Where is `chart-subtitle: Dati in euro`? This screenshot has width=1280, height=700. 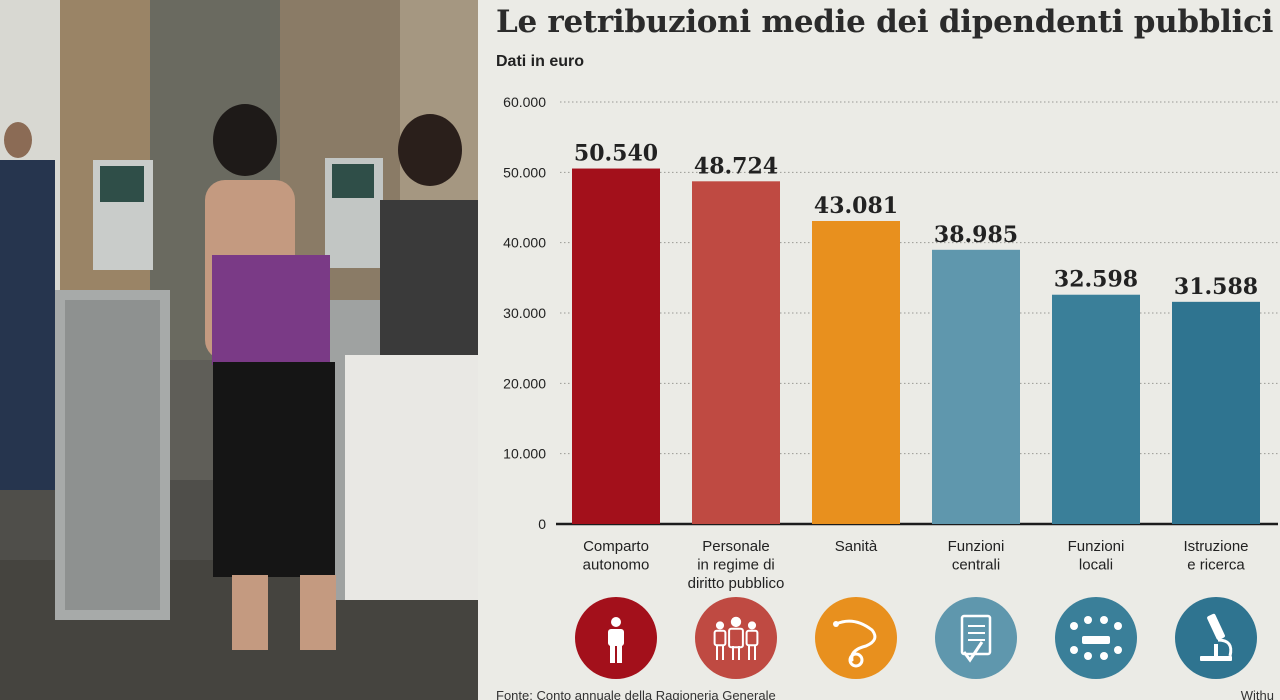 chart-subtitle: Dati in euro is located at coordinates (540, 61).